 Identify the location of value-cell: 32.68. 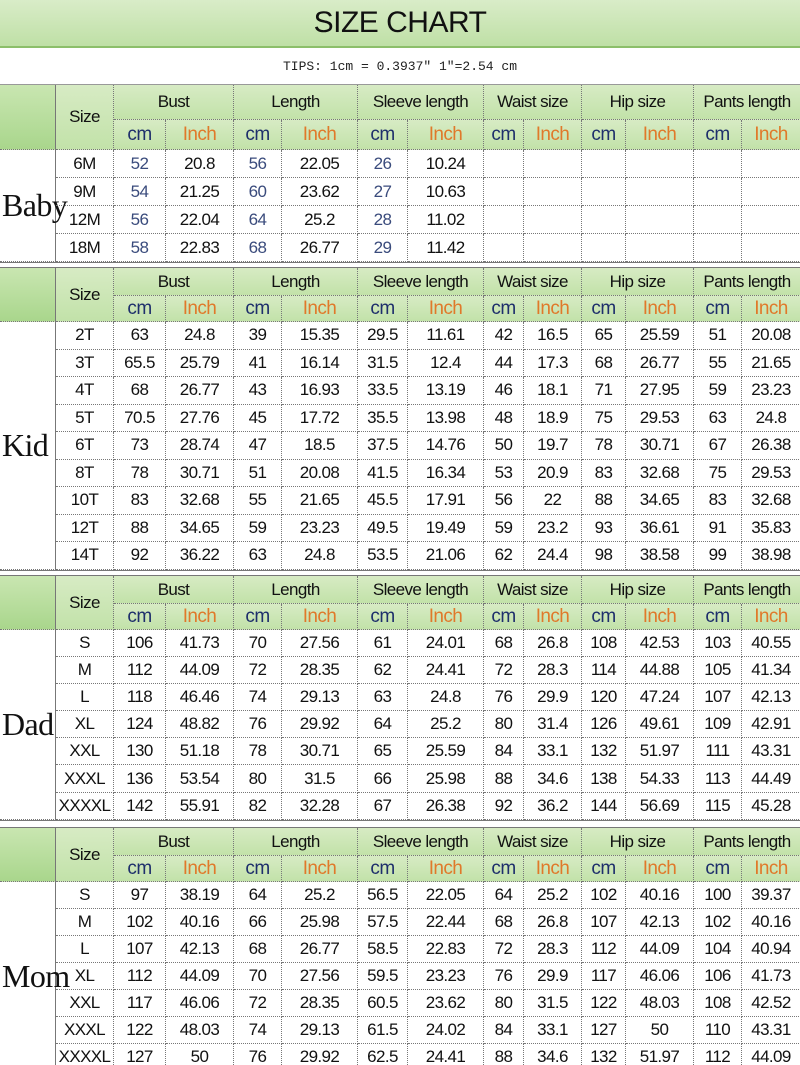
(200, 501).